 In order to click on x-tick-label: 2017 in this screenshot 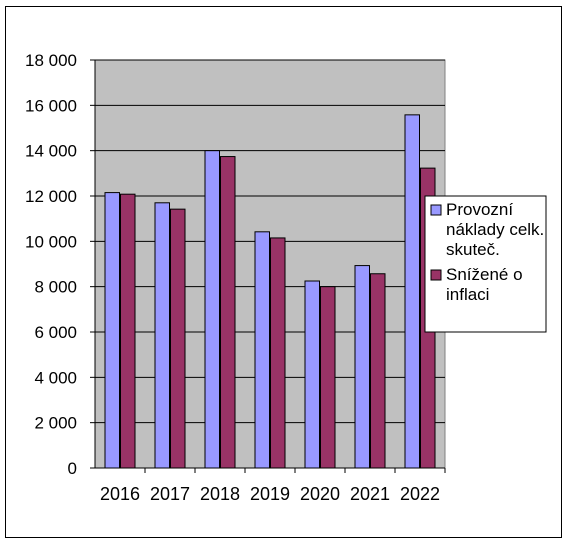, I will do `click(170, 494)`.